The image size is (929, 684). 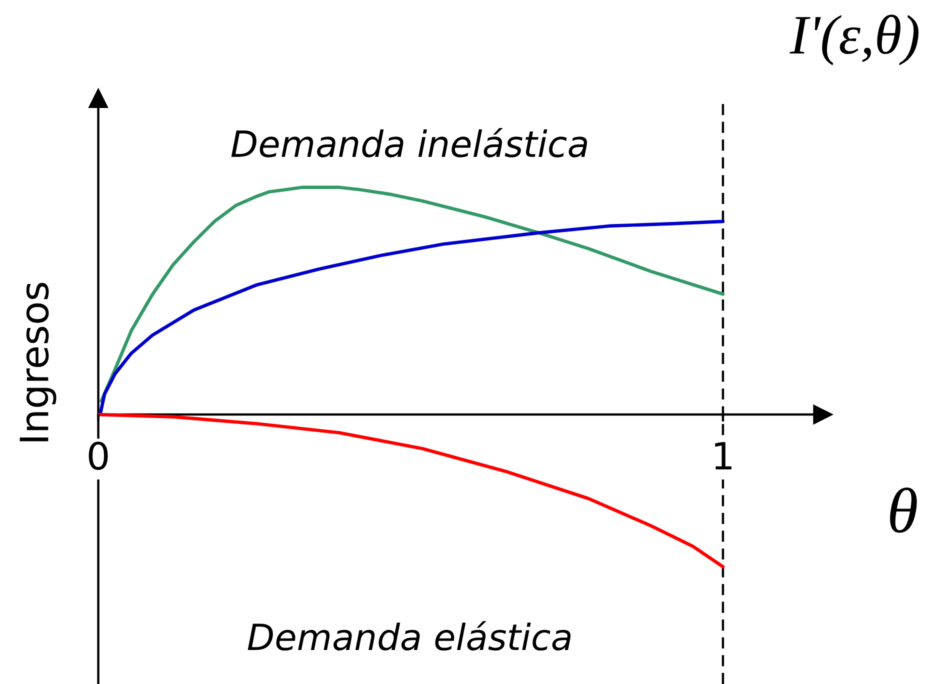 I want to click on x-tick-label: 1, so click(x=723, y=456).